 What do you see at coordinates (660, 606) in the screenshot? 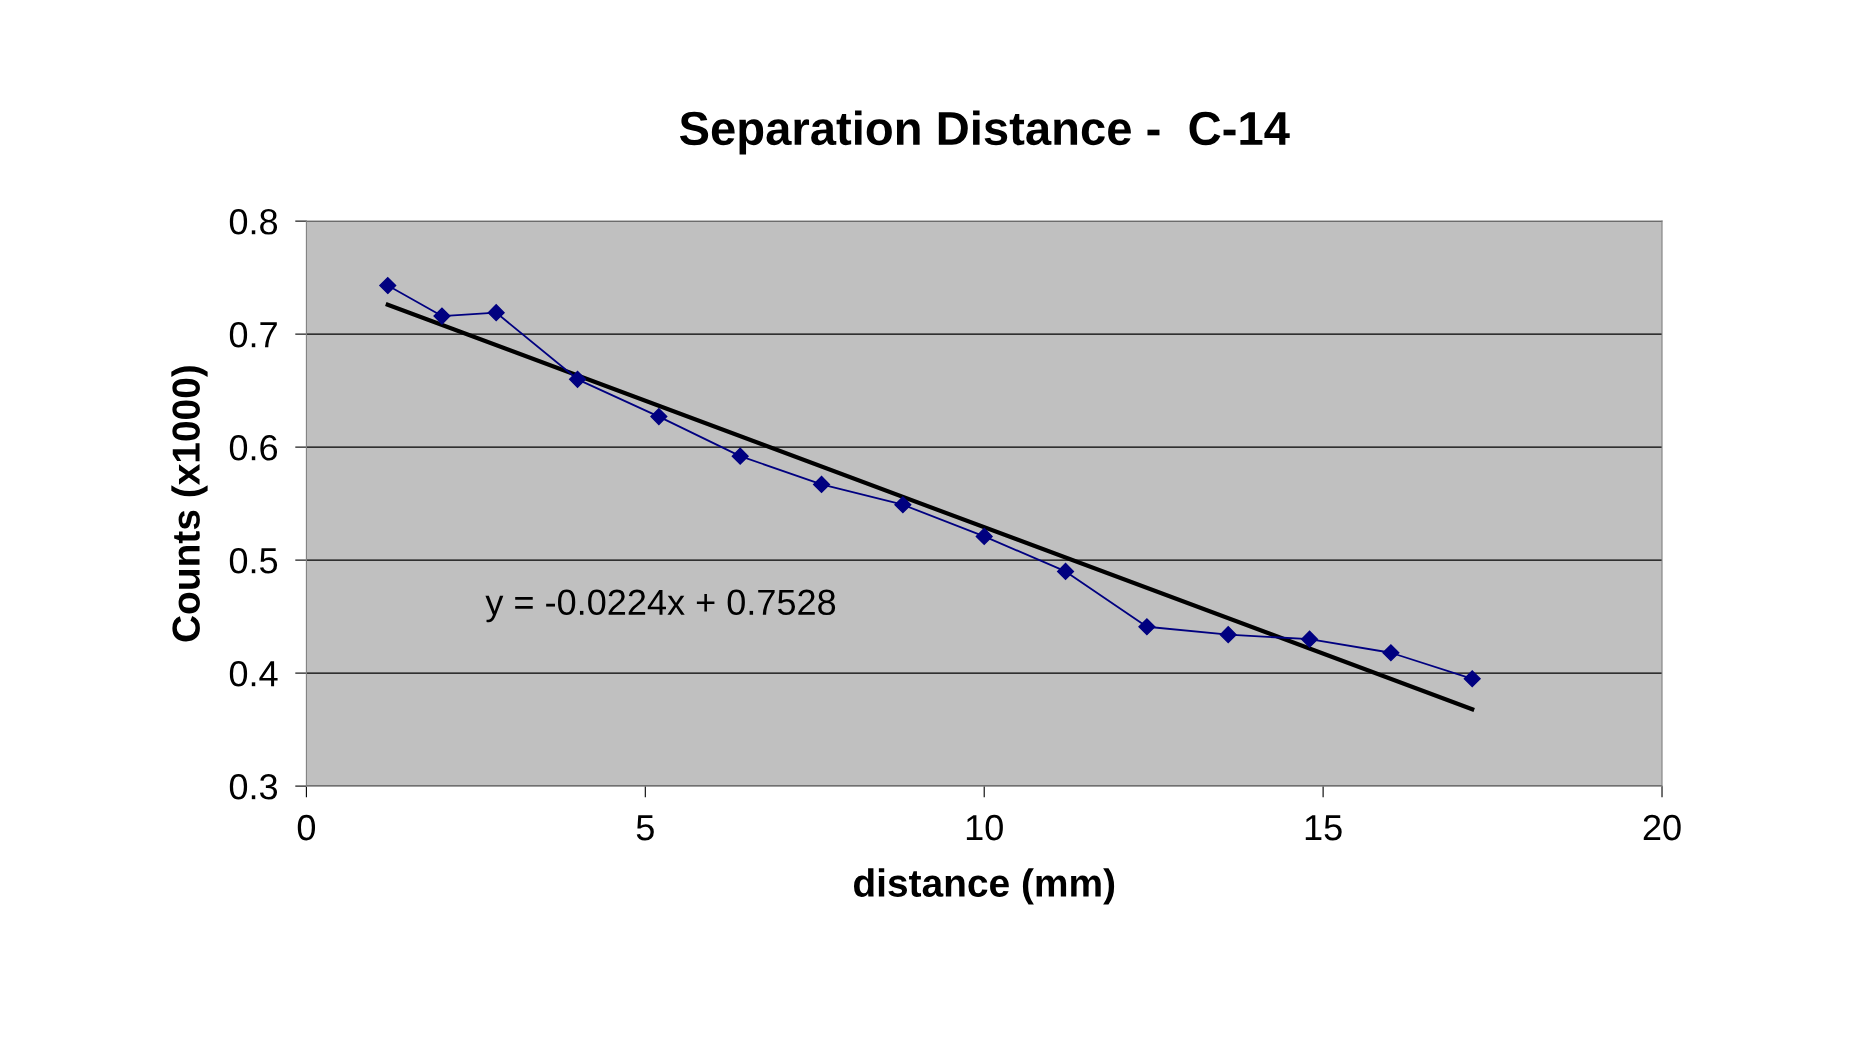
I see `annotation: y = -0.0224x + 0.7528` at bounding box center [660, 606].